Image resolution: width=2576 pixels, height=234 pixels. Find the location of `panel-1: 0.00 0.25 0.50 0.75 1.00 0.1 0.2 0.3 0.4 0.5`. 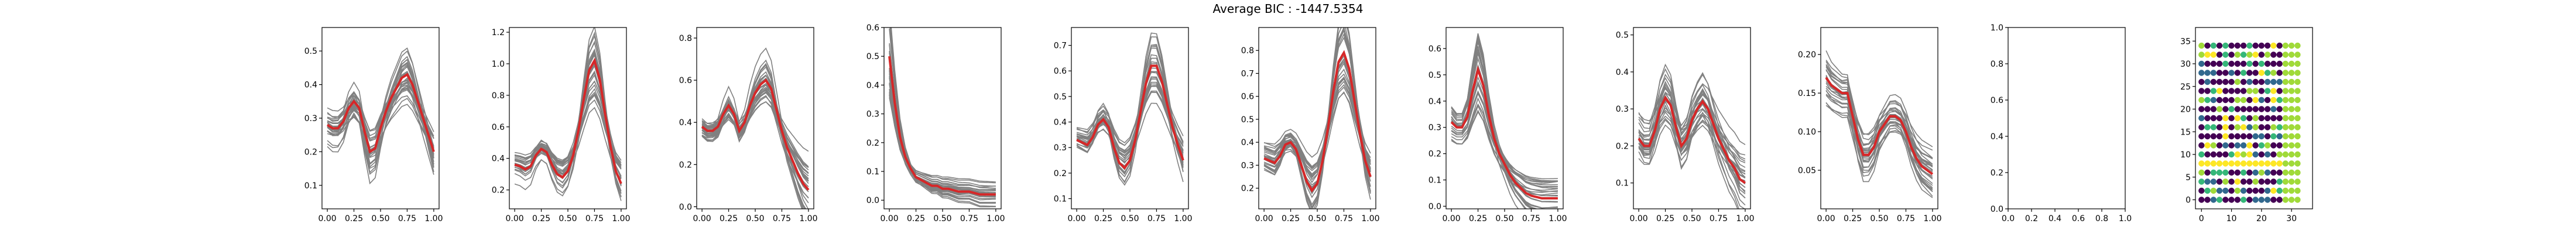

panel-1: 0.00 0.25 0.50 0.75 1.00 0.1 0.2 0.3 0.4 0.5 is located at coordinates (373, 125).